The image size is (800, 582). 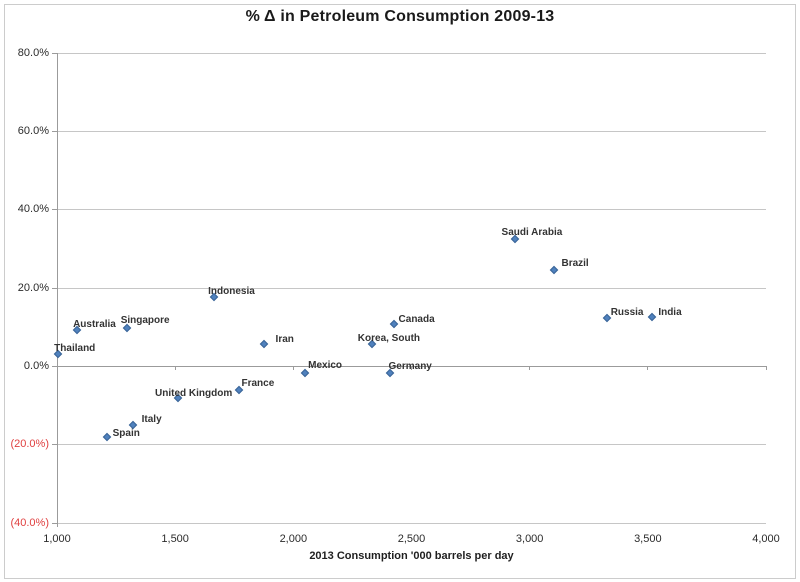 I want to click on x-tick-label: 4,000, so click(x=766, y=539).